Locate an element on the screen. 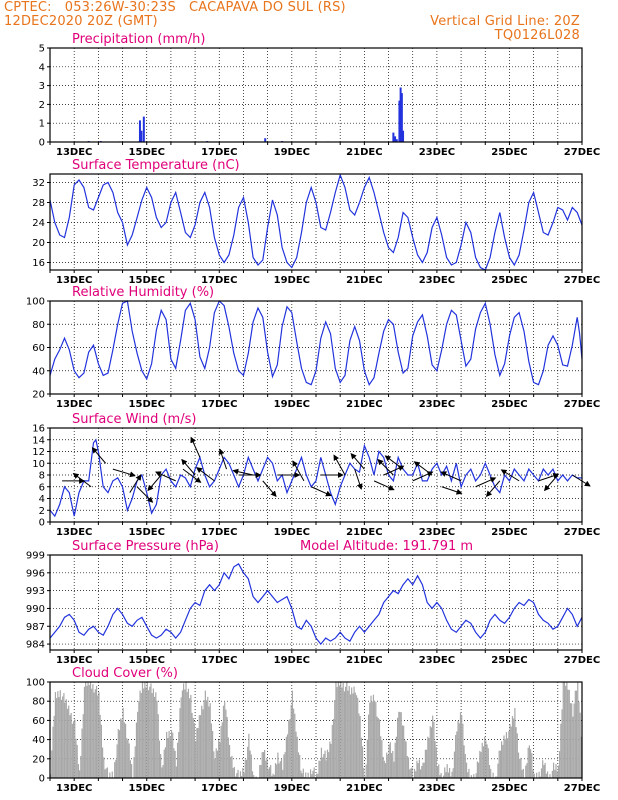 The image size is (618, 800). wind-date-label: 23DEC is located at coordinates (437, 532).